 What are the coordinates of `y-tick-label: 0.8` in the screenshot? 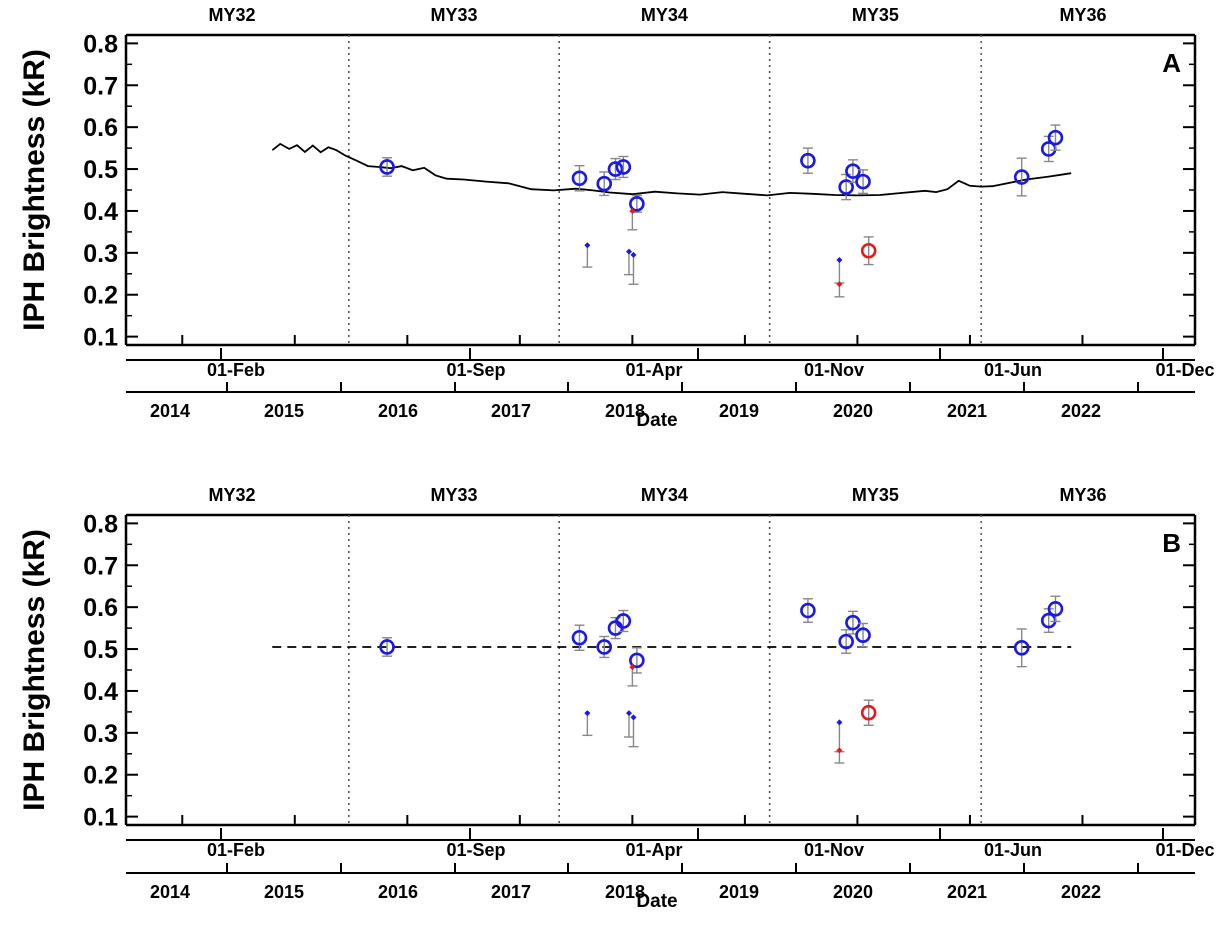 It's located at (100, 524).